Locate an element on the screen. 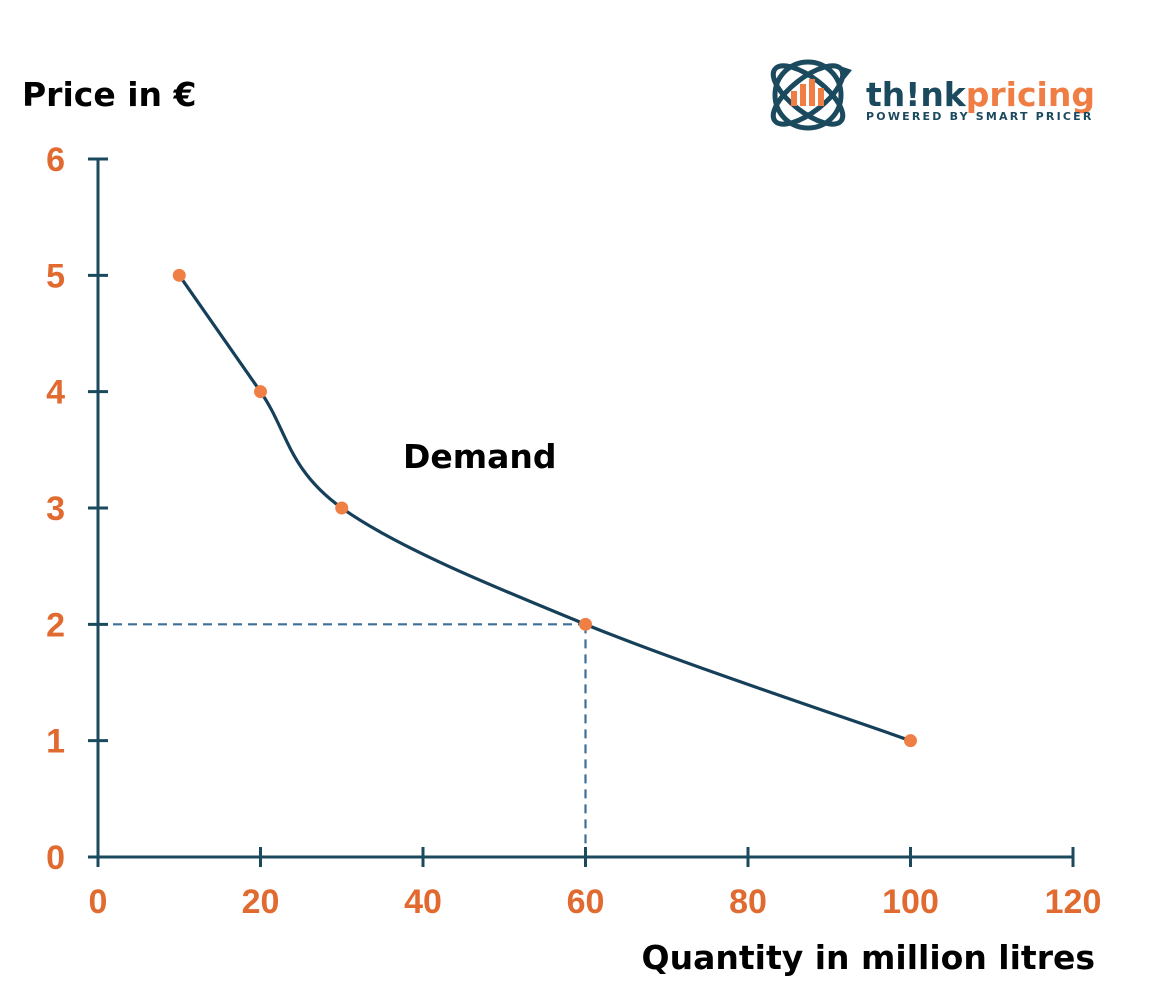  logo-word-suffix: pricing is located at coordinates (1030, 94).